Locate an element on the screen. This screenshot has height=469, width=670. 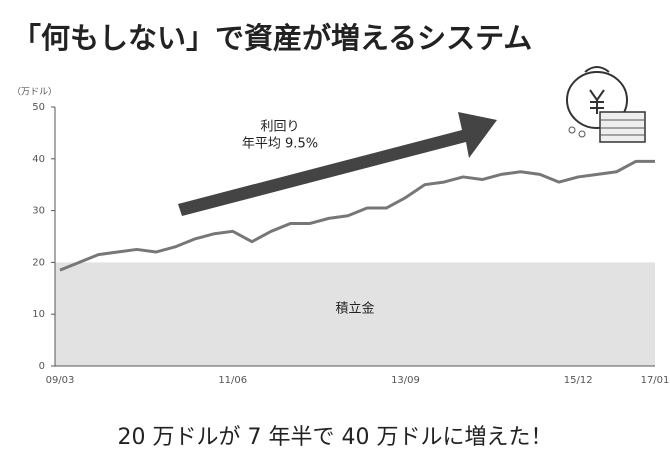
money-bag-icon is located at coordinates (606, 104).